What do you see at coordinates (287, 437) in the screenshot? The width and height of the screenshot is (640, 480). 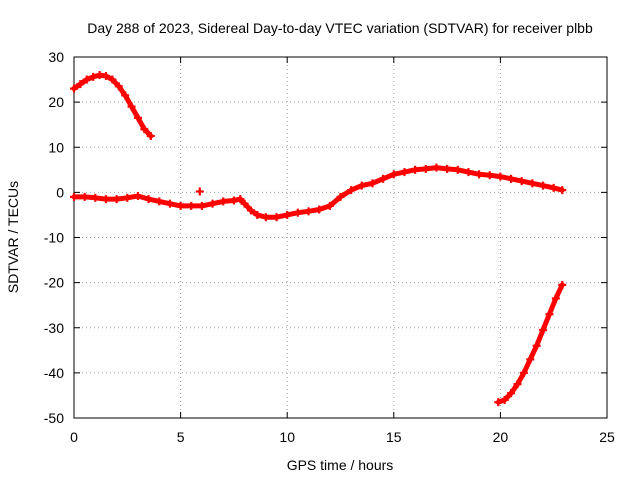 I see `x-tick-label: 10` at bounding box center [287, 437].